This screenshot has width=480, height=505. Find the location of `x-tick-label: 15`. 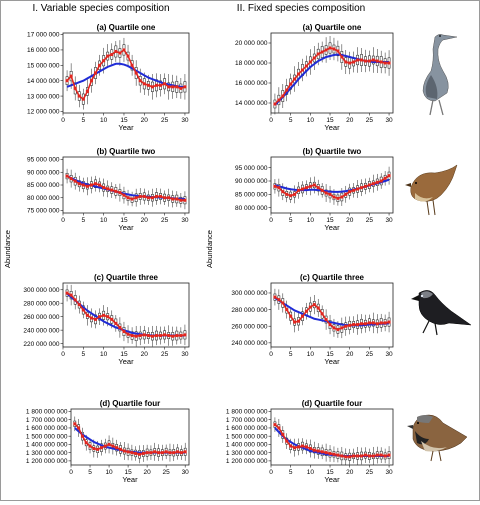

x-tick-label: 15 is located at coordinates (330, 120).